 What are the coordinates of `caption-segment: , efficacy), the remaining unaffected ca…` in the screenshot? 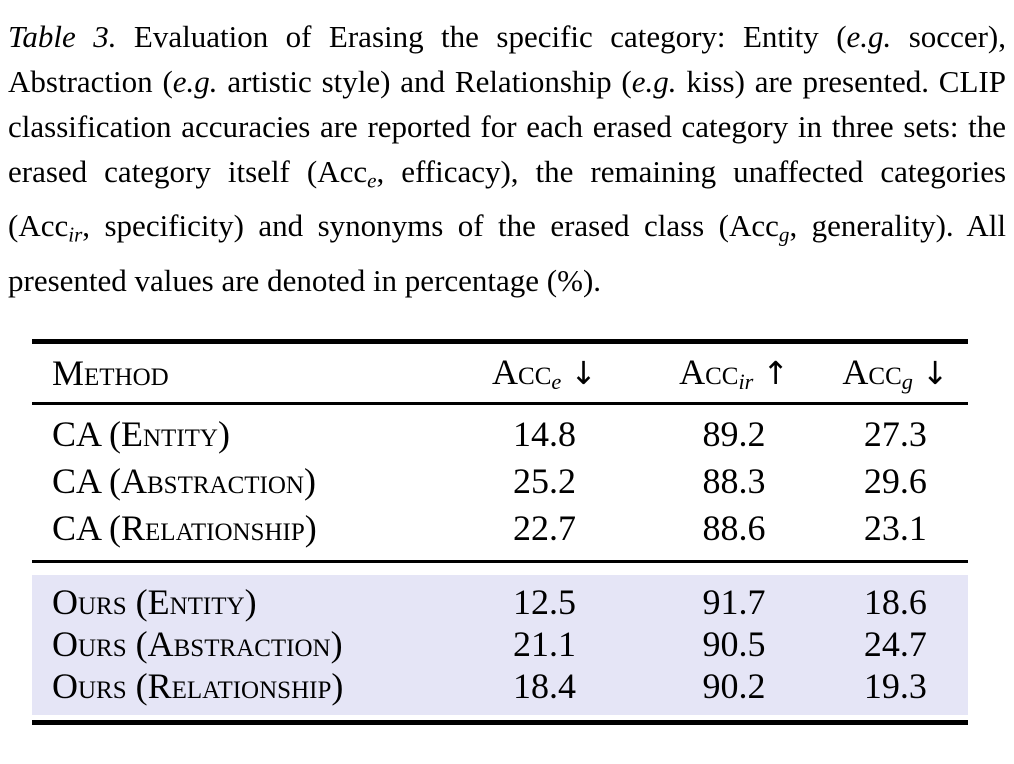 It's located at (507, 199).